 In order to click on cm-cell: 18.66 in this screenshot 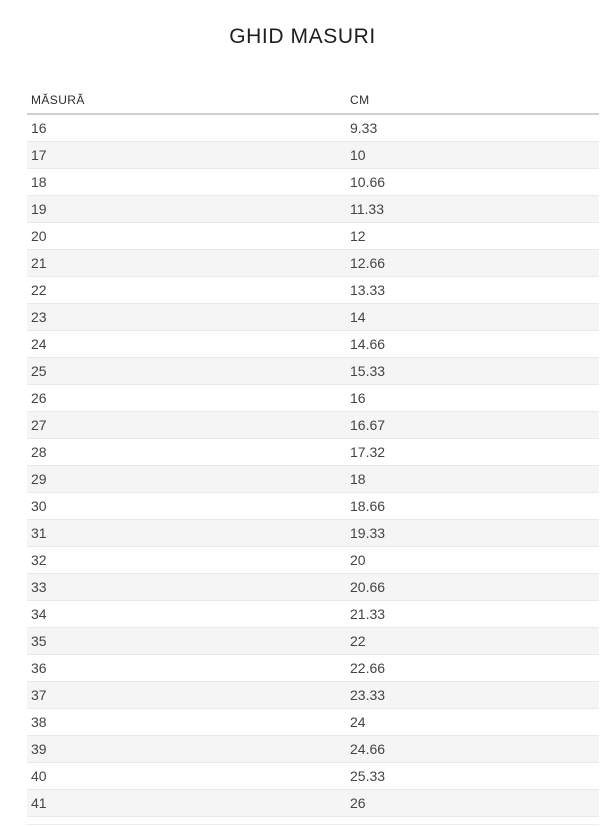, I will do `click(472, 506)`.